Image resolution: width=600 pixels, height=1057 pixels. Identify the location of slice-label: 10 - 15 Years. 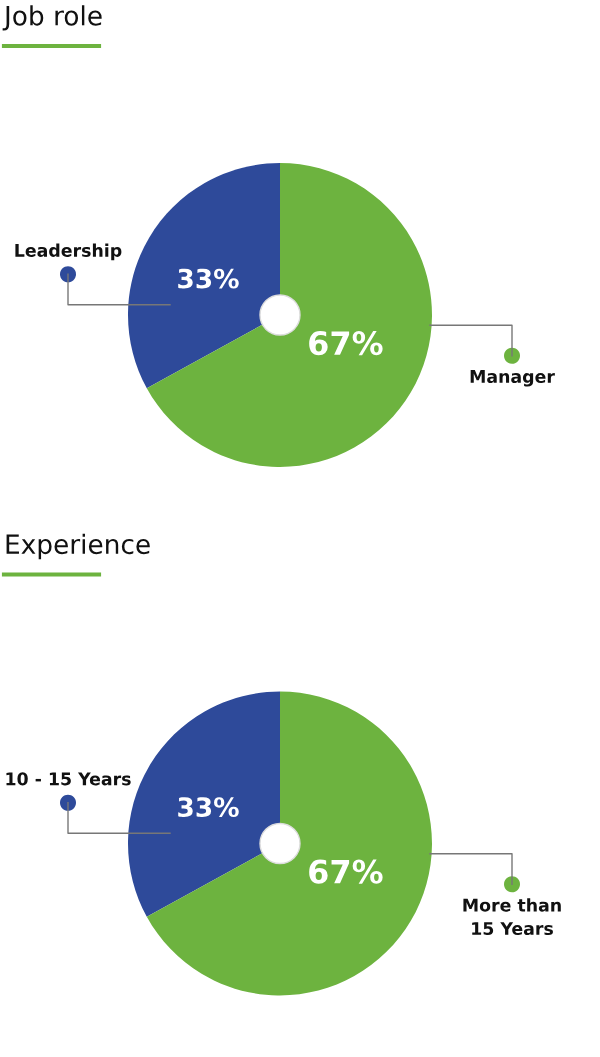
(68, 779).